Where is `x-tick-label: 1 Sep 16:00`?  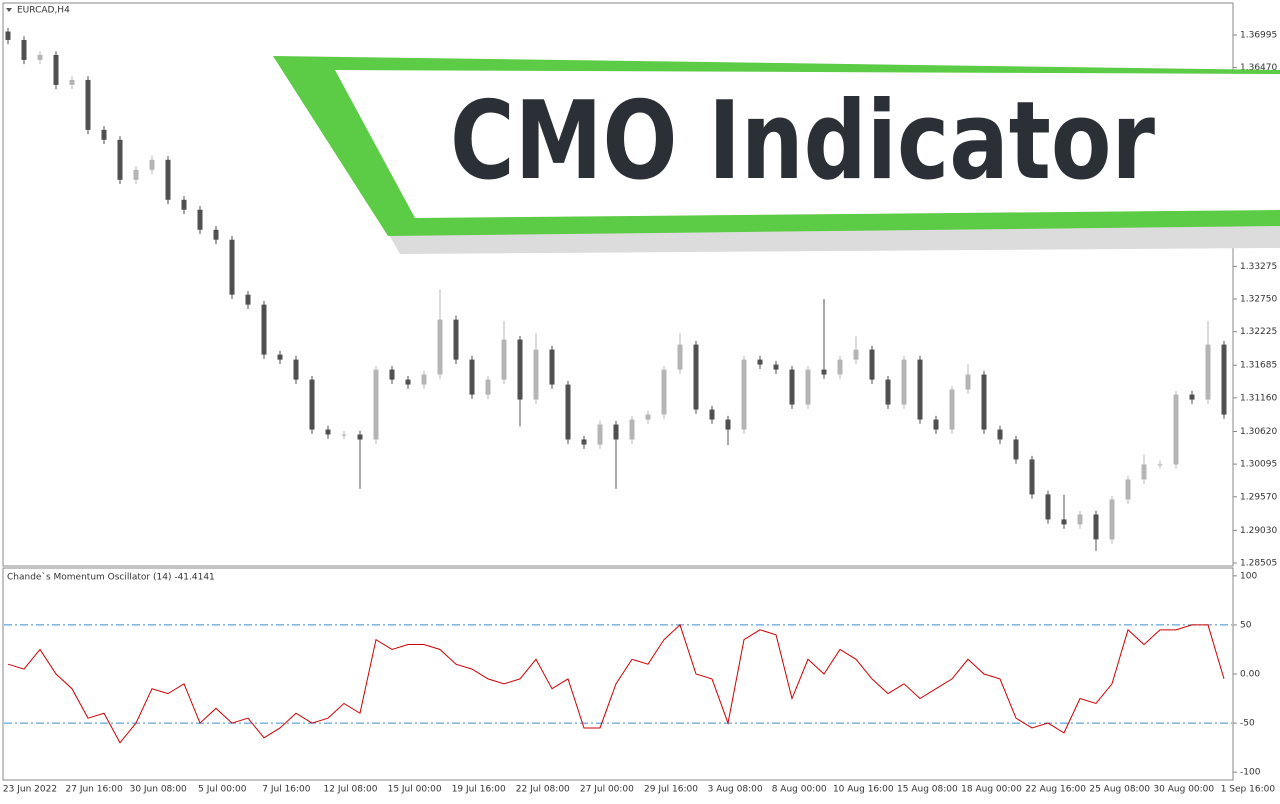 x-tick-label: 1 Sep 16:00 is located at coordinates (1248, 790).